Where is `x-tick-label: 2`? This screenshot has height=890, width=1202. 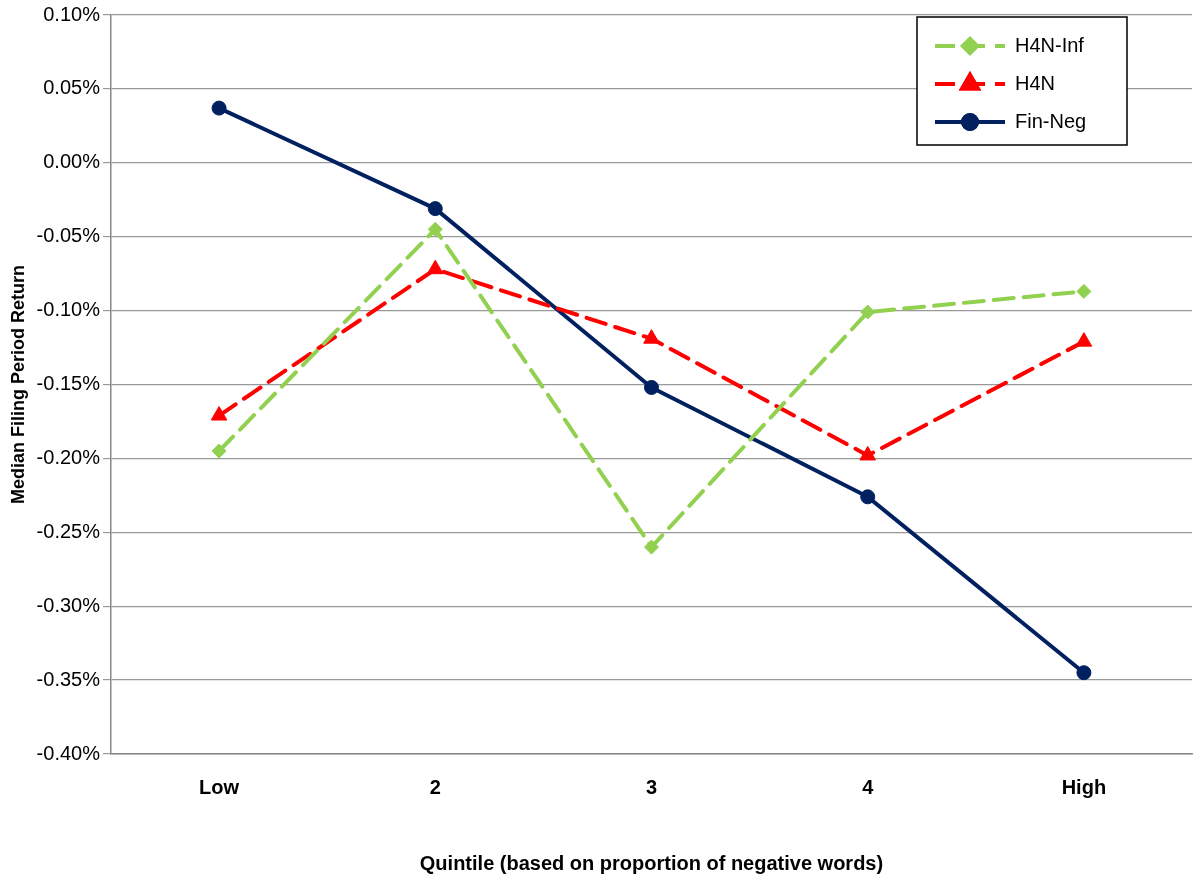
x-tick-label: 2 is located at coordinates (435, 786).